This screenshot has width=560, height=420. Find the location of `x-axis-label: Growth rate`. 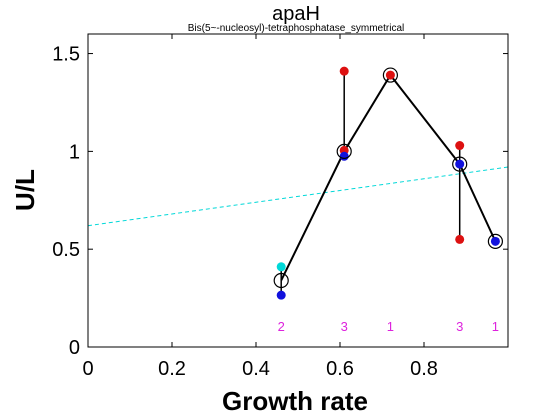

x-axis-label: Growth rate is located at coordinates (295, 401).